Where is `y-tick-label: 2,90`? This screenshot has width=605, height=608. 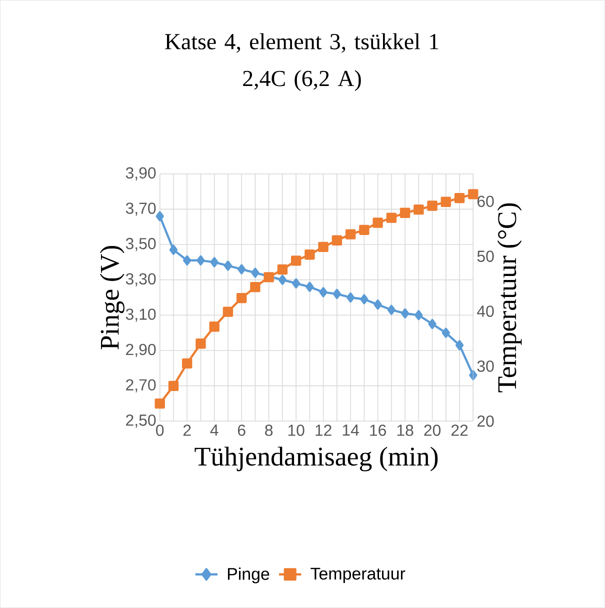 y-tick-label: 2,90 is located at coordinates (141, 351).